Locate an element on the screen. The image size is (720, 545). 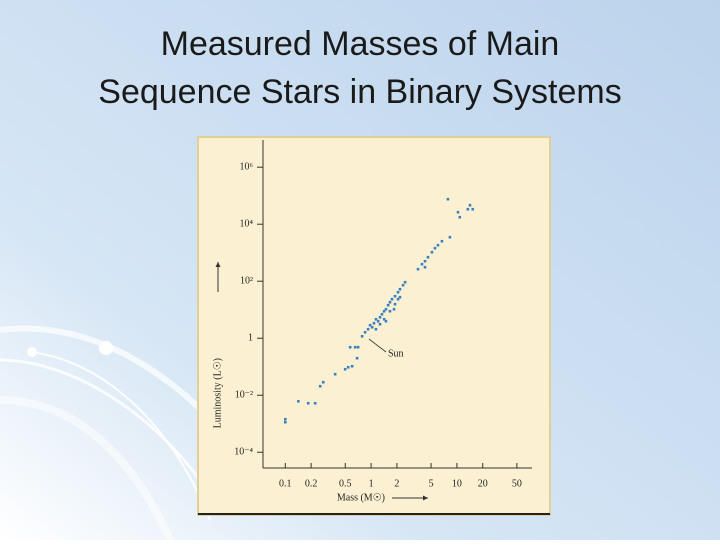
x-tick-label: 20 is located at coordinates (483, 483).